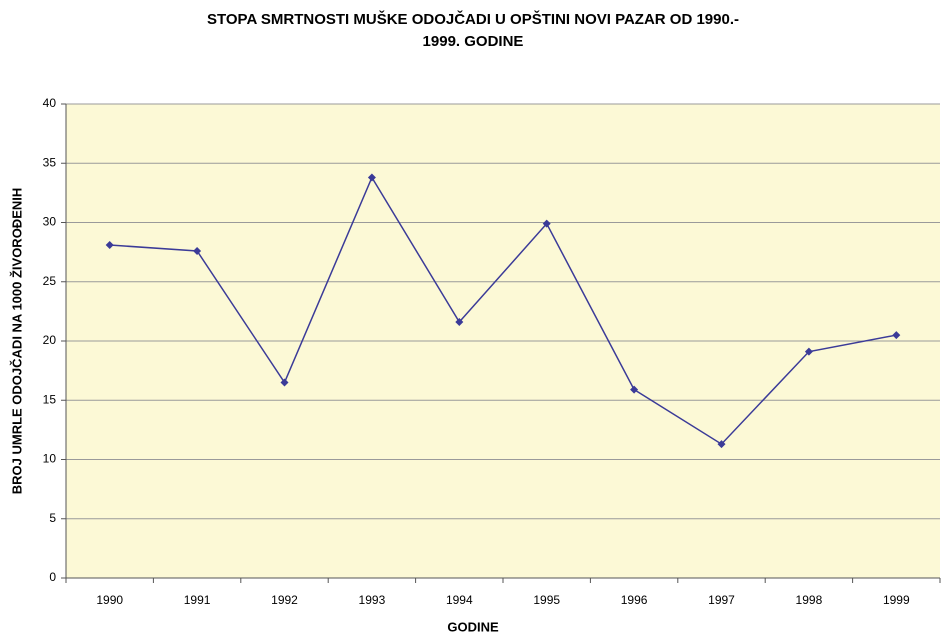  I want to click on y-tick-label: 10, so click(50, 459).